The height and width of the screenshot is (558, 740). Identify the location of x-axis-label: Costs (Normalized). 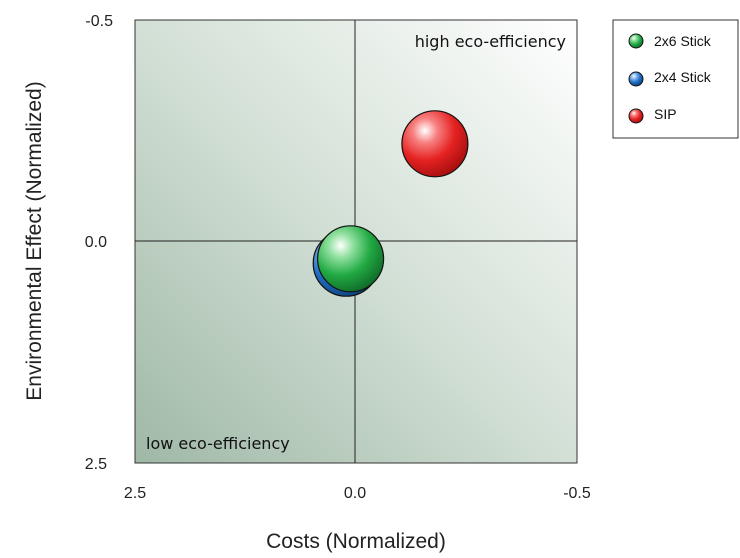
(356, 541).